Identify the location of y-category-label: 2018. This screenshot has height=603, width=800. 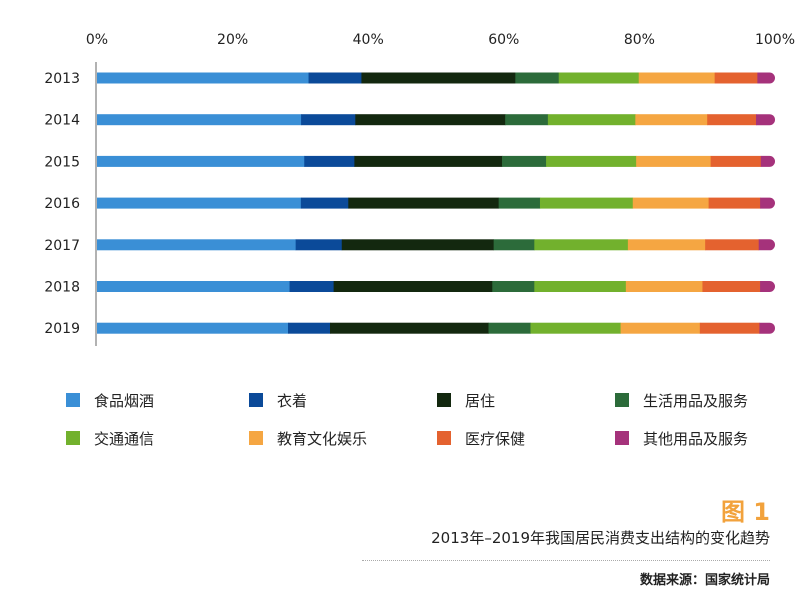
(62, 288).